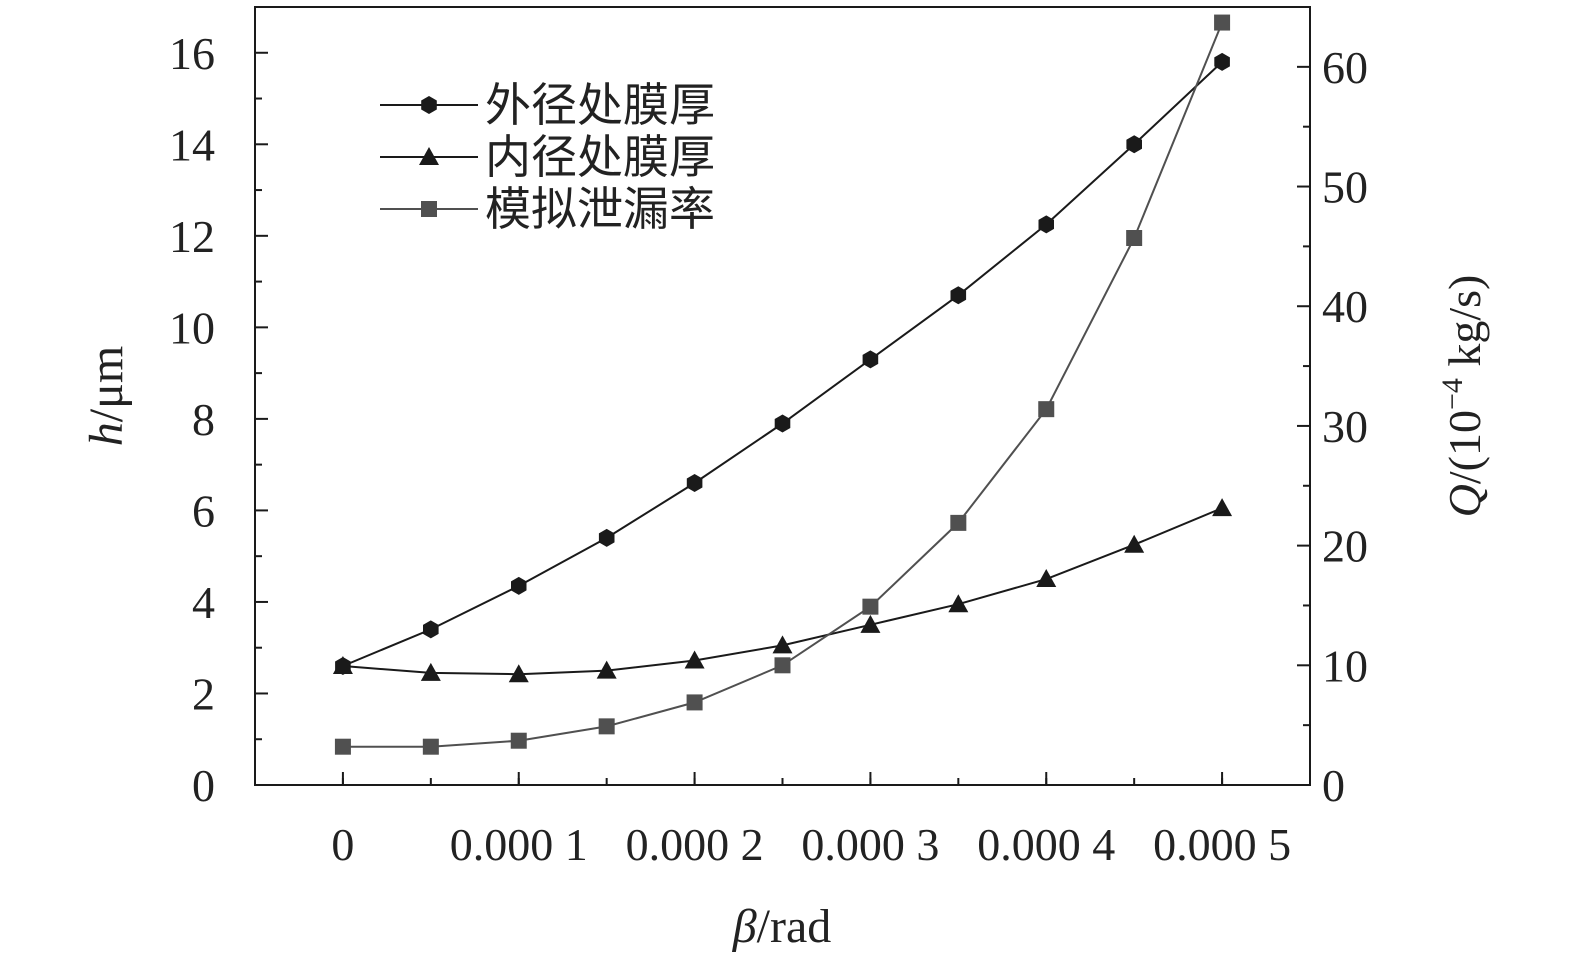 This screenshot has height=970, width=1575. What do you see at coordinates (192, 53) in the screenshot?
I see `left-y-tick-label: 16` at bounding box center [192, 53].